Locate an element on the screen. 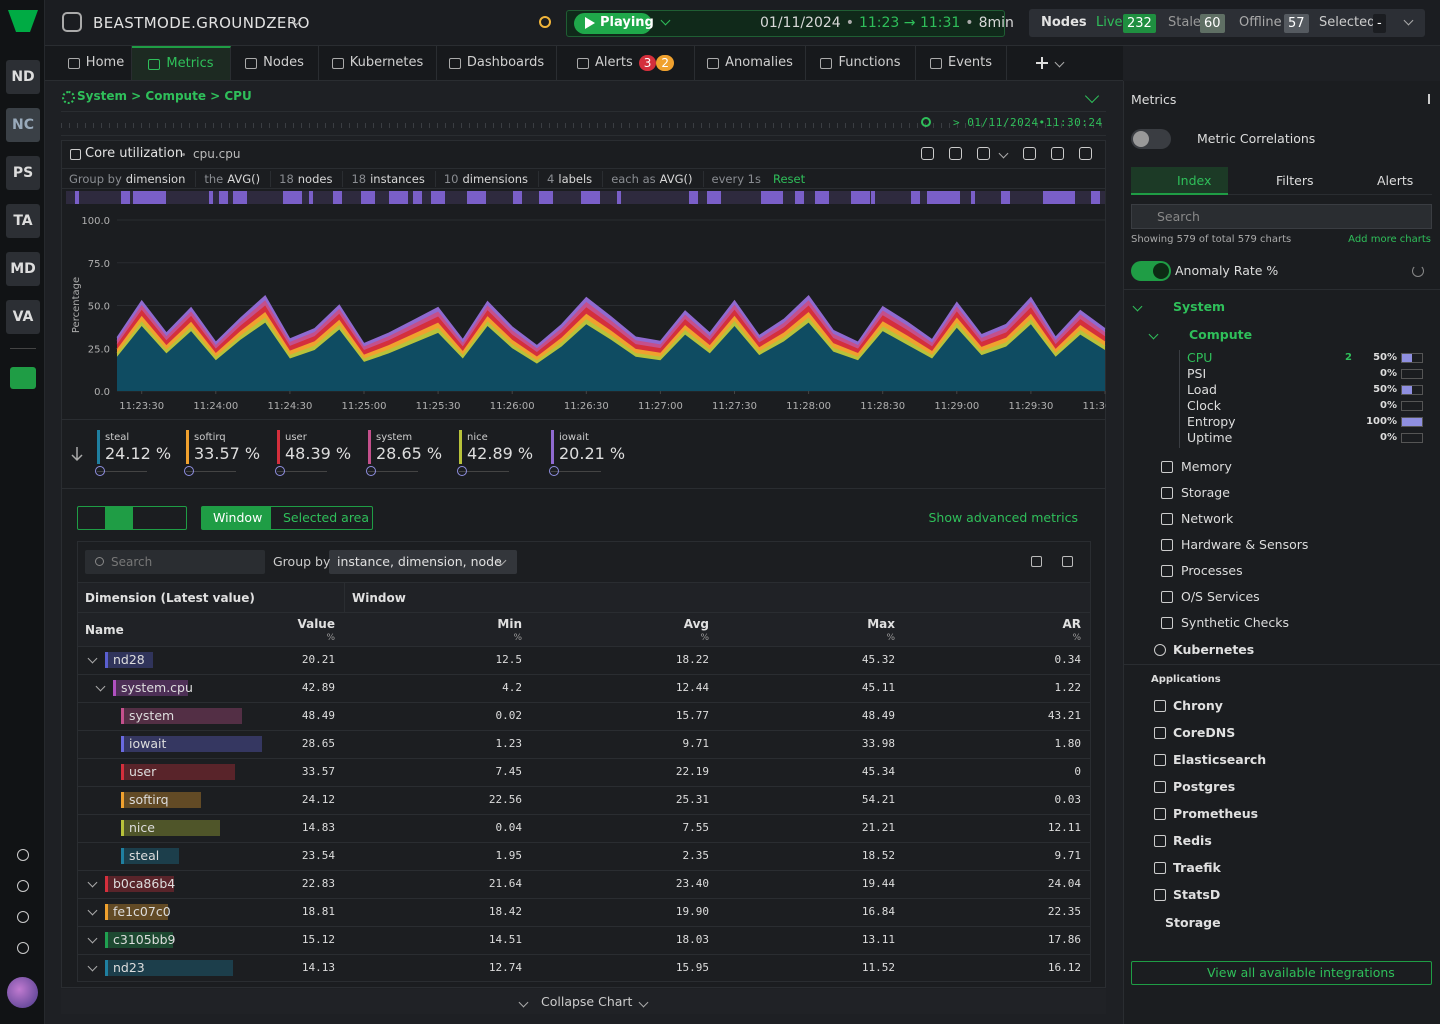  index-tab is located at coordinates (1179, 181).